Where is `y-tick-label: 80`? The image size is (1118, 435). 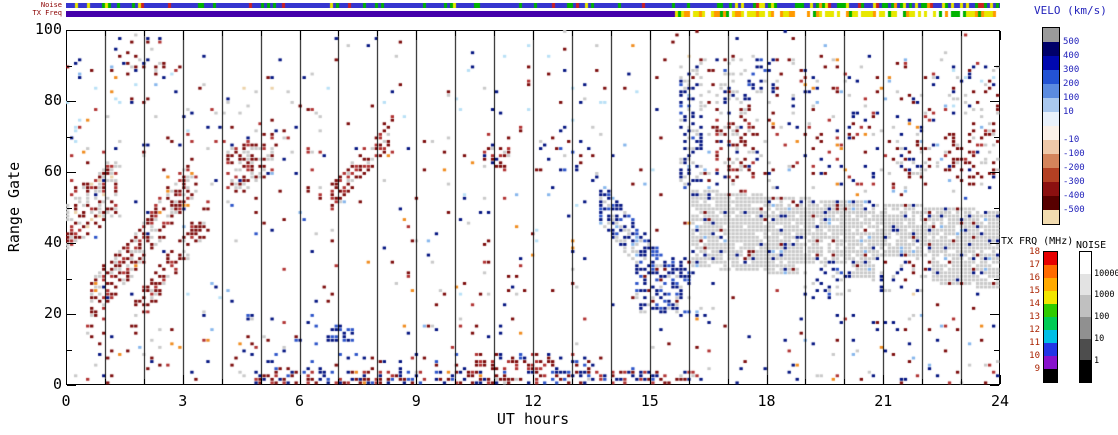 y-tick-label: 80 is located at coordinates (52, 100).